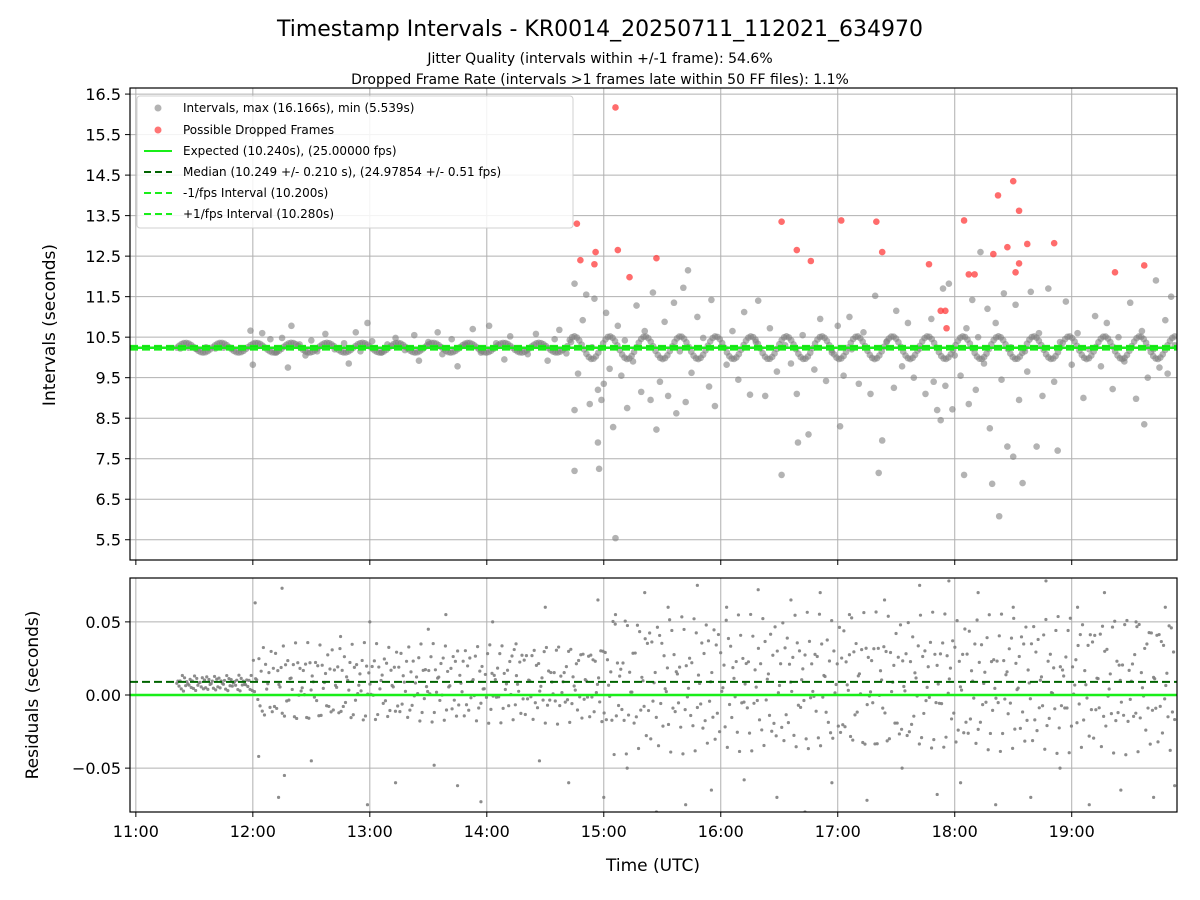 The height and width of the screenshot is (900, 1200). Describe the element at coordinates (487, 831) in the screenshot. I see `x-tick-label: 14:00` at that location.